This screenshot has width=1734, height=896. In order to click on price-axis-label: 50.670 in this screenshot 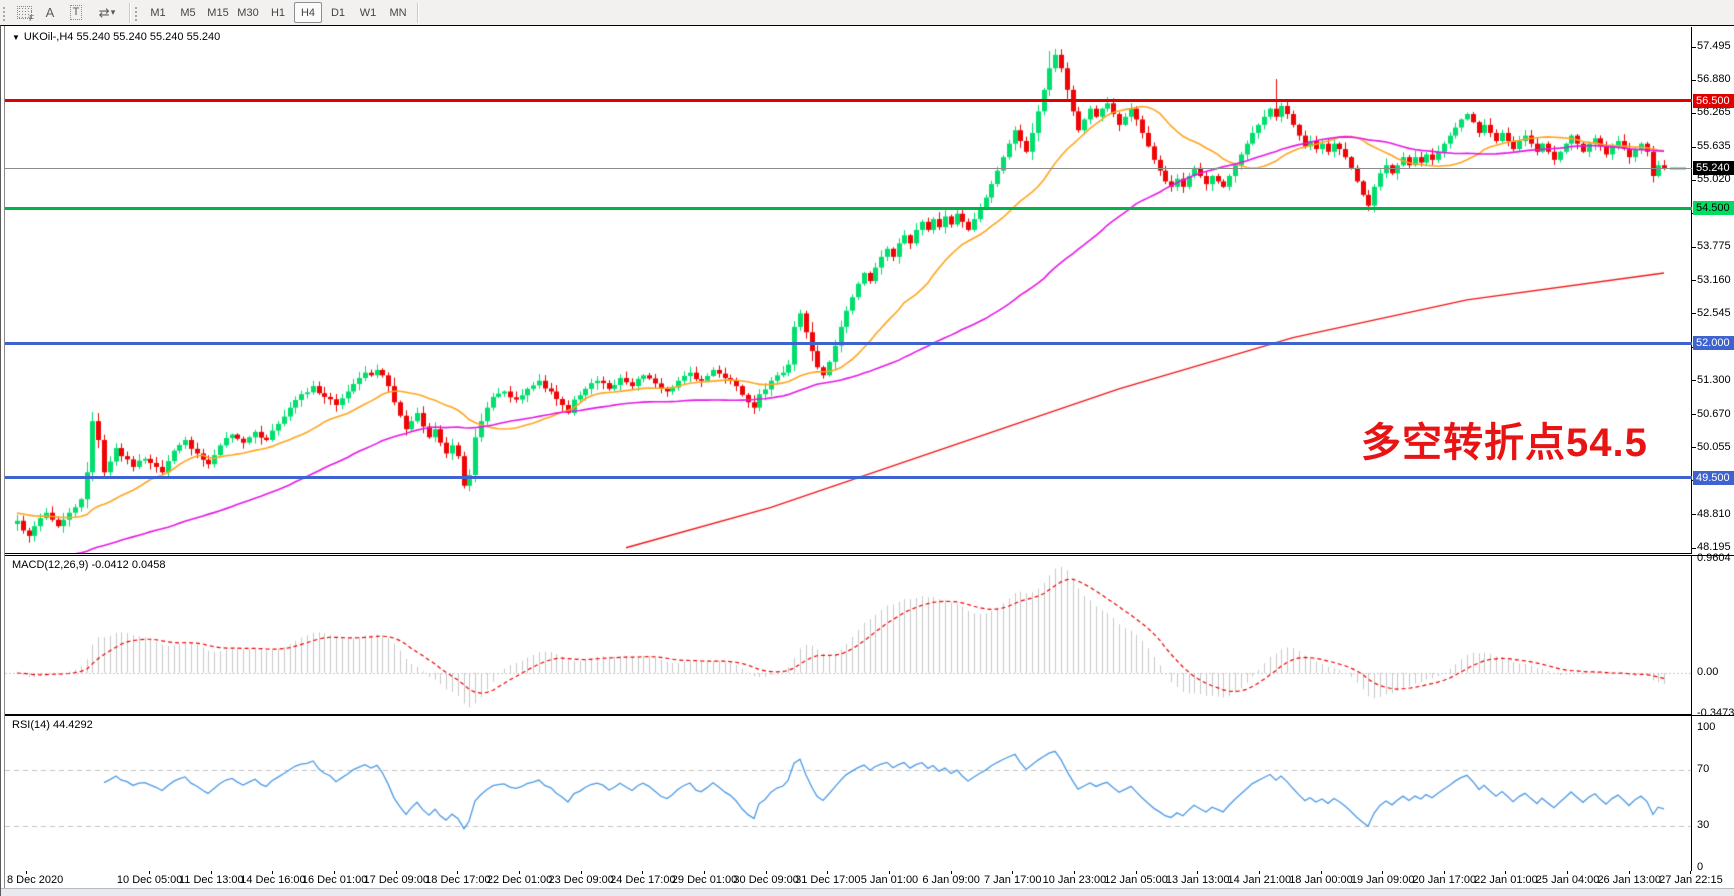, I will do `click(1714, 413)`.